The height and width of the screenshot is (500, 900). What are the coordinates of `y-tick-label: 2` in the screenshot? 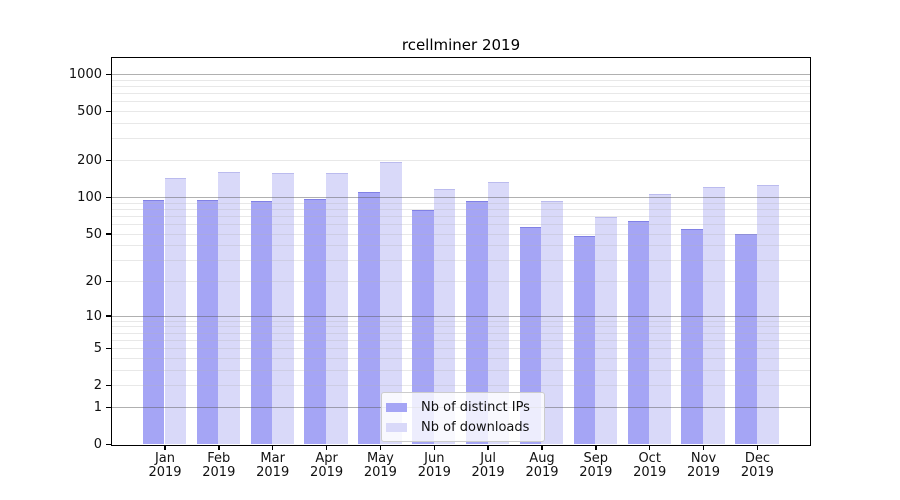 It's located at (97, 386).